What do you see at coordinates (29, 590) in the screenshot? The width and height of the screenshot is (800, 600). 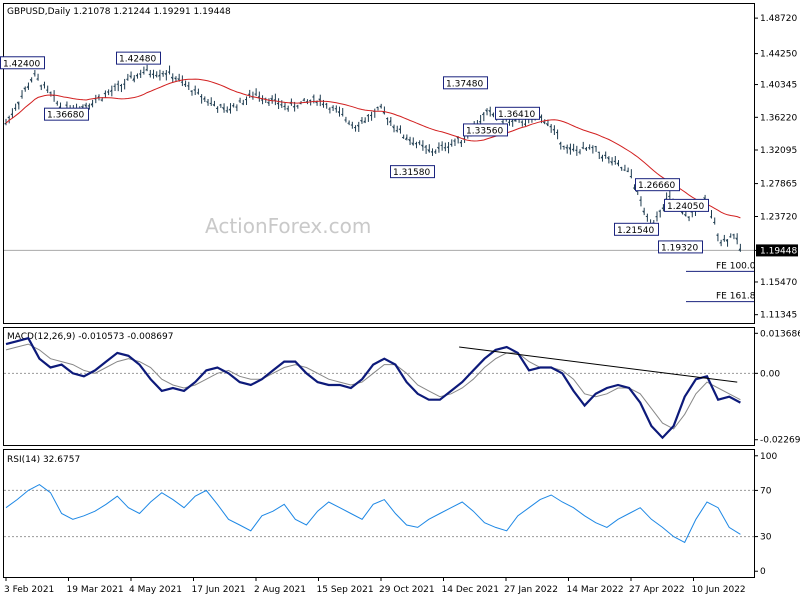 I see `date-tick-label: 3 Feb 2021` at bounding box center [29, 590].